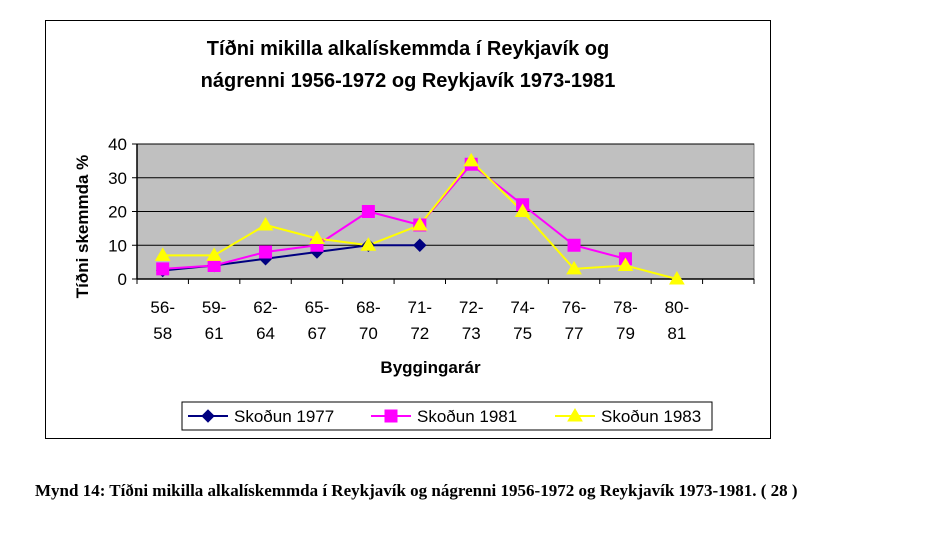  I want to click on x-tick-label: 75, so click(522, 333).